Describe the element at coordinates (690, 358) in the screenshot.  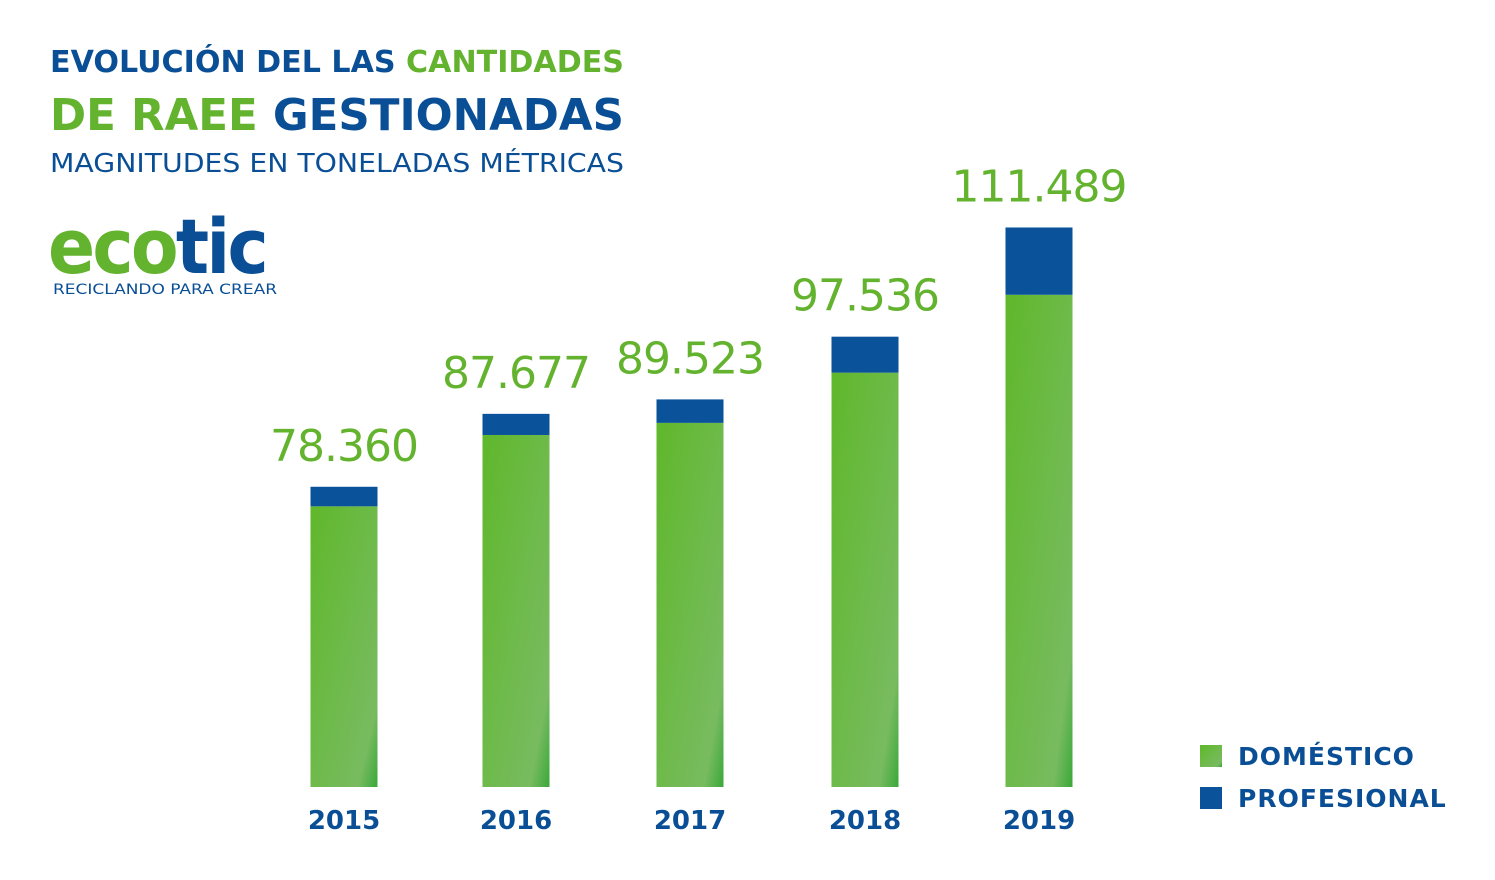
I see `total-label: 89.523` at that location.